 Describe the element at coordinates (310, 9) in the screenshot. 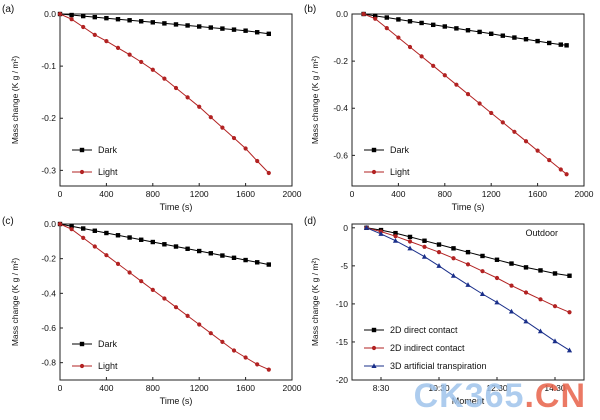

I see `panel-label: (b)` at that location.